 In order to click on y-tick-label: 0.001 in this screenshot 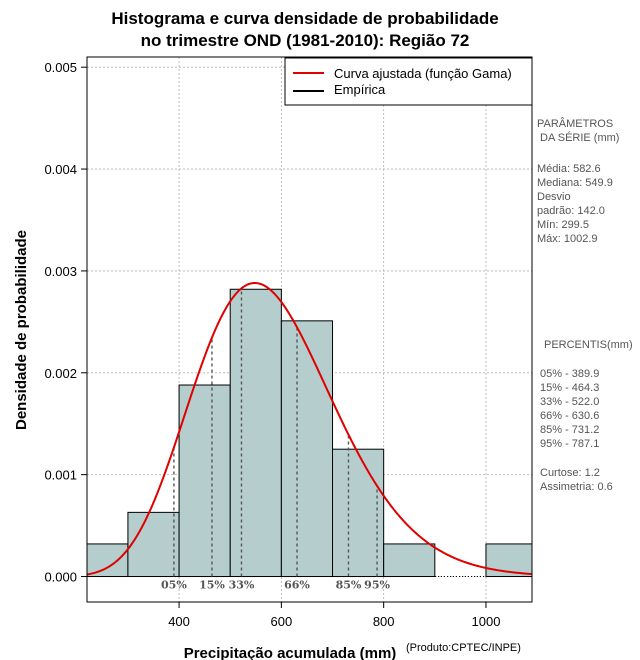, I will do `click(60, 475)`.